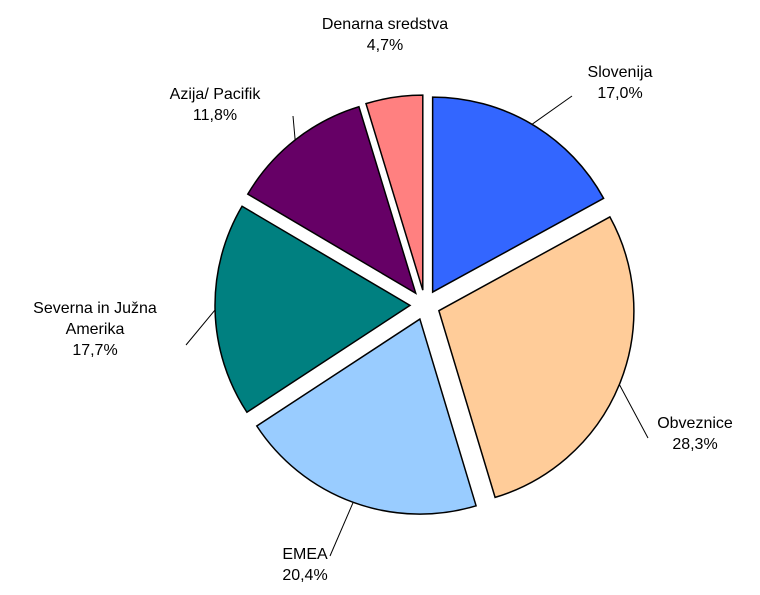 This screenshot has height=595, width=760. What do you see at coordinates (215, 105) in the screenshot?
I see `slice-label: Azija/ Pacifik 11,8%` at bounding box center [215, 105].